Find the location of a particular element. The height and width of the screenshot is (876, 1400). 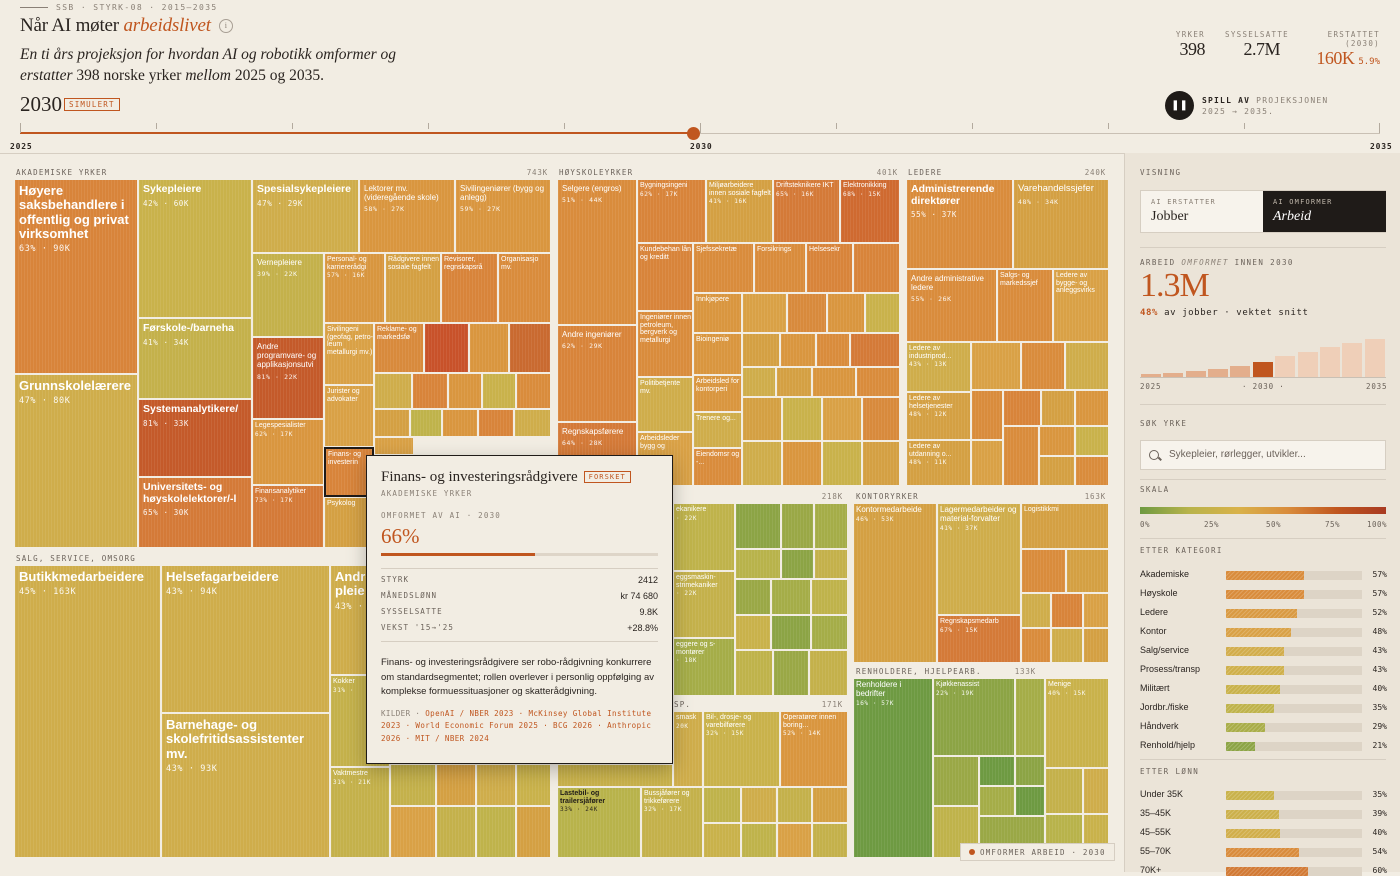

cell-bussjaforer: Bussjåfører og trikkeførere 32% · 17K is located at coordinates (672, 822).